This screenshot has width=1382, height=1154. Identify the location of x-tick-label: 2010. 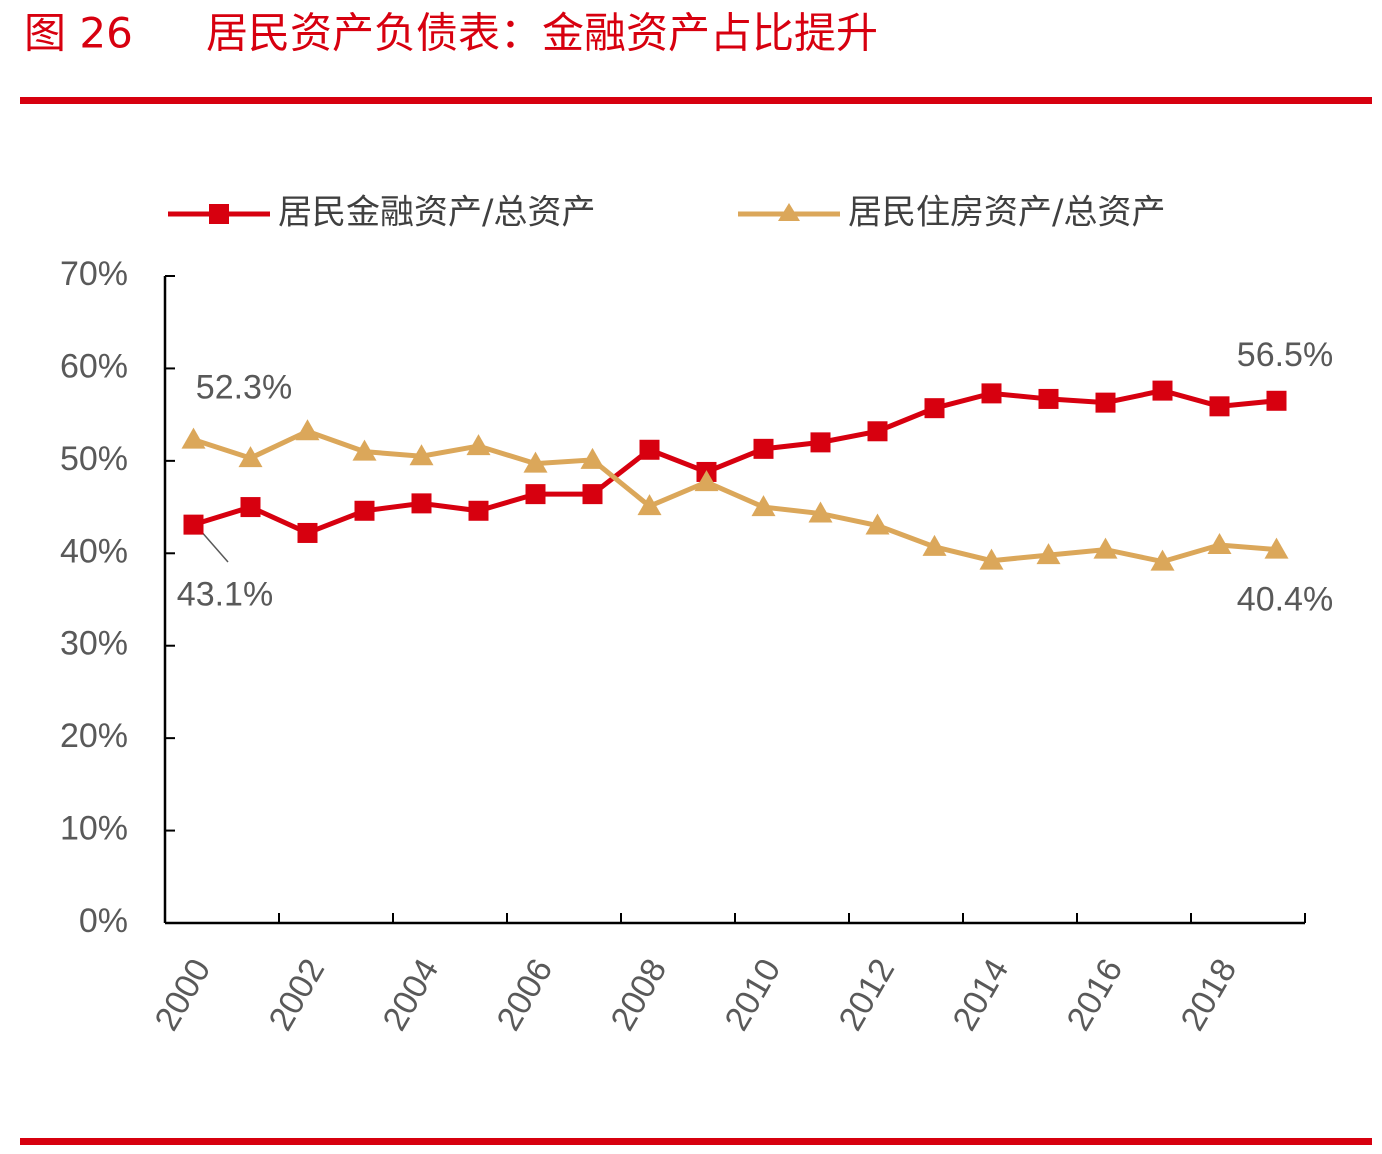
(752, 994).